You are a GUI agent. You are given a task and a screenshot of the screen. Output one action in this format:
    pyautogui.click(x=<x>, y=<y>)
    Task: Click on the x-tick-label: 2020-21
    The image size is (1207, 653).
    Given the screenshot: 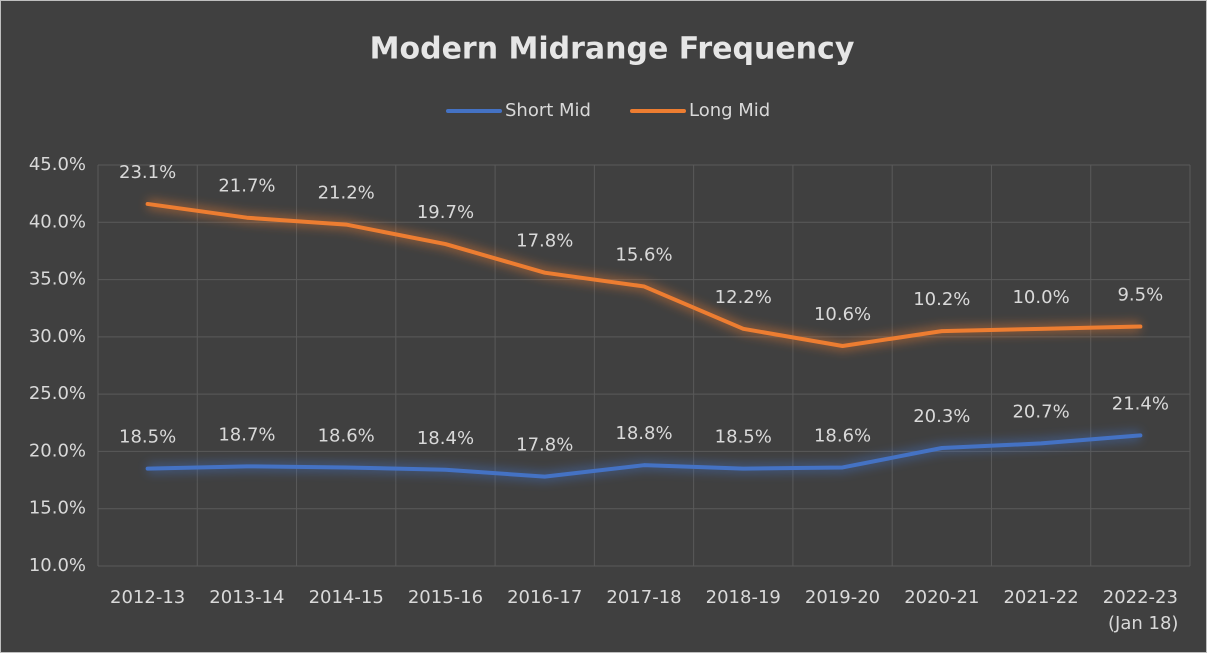 What is the action you would take?
    pyautogui.click(x=941, y=597)
    